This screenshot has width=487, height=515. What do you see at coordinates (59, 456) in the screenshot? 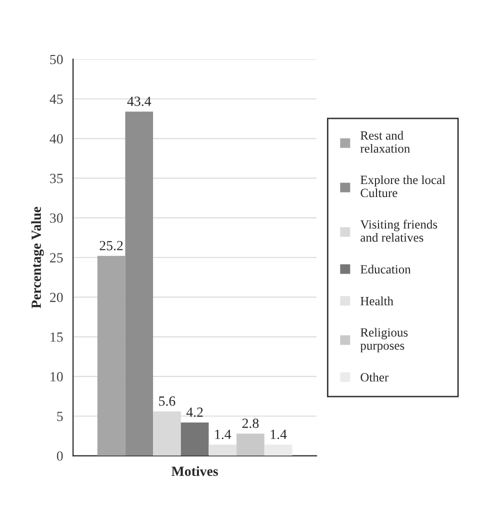
I see `y-tick-label: 0` at bounding box center [59, 456].